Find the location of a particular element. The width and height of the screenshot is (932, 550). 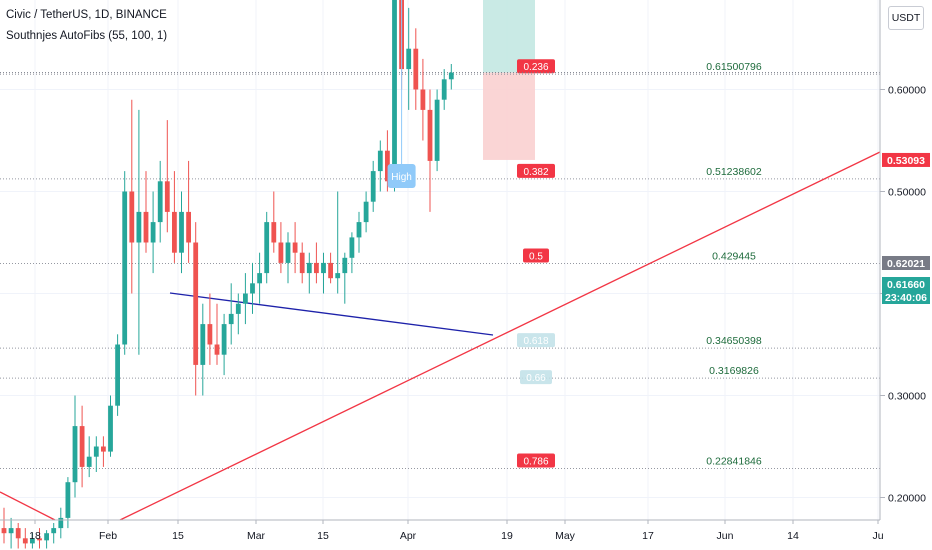

x-tick-label: Jun is located at coordinates (725, 536).